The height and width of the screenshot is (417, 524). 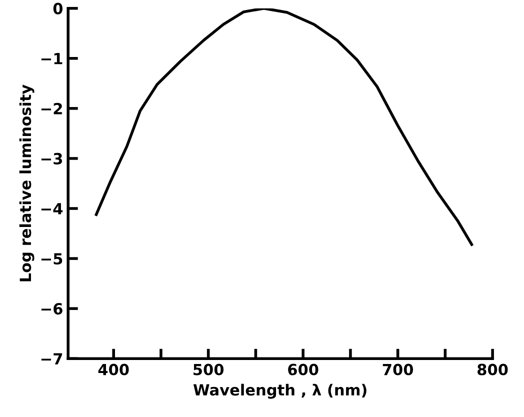 I want to click on x-tick-label: 500, so click(x=209, y=370).